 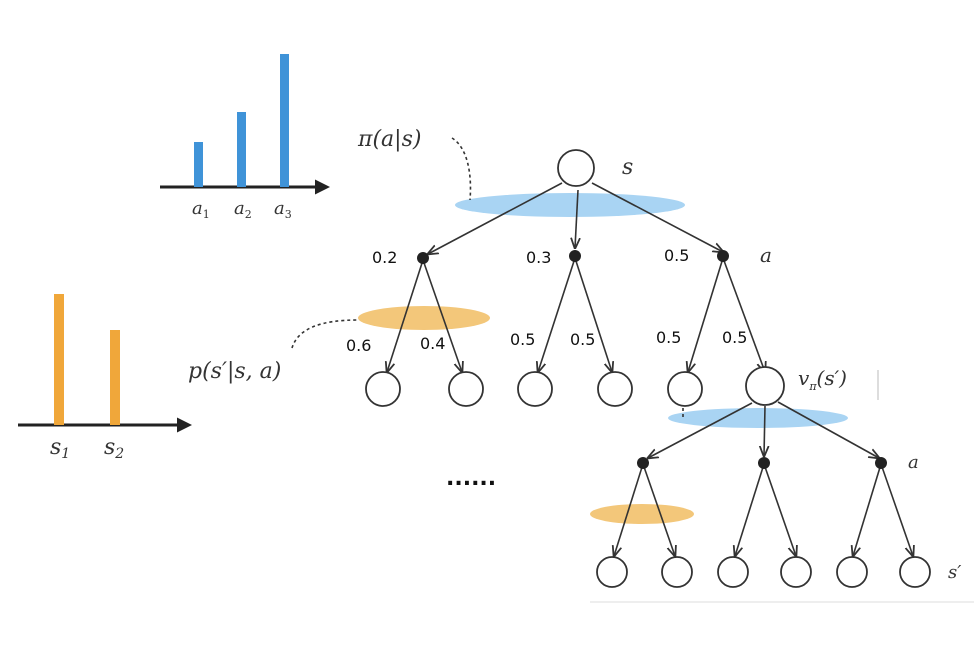 What do you see at coordinates (954, 572) in the screenshot?
I see `next-state-label: s′` at bounding box center [954, 572].